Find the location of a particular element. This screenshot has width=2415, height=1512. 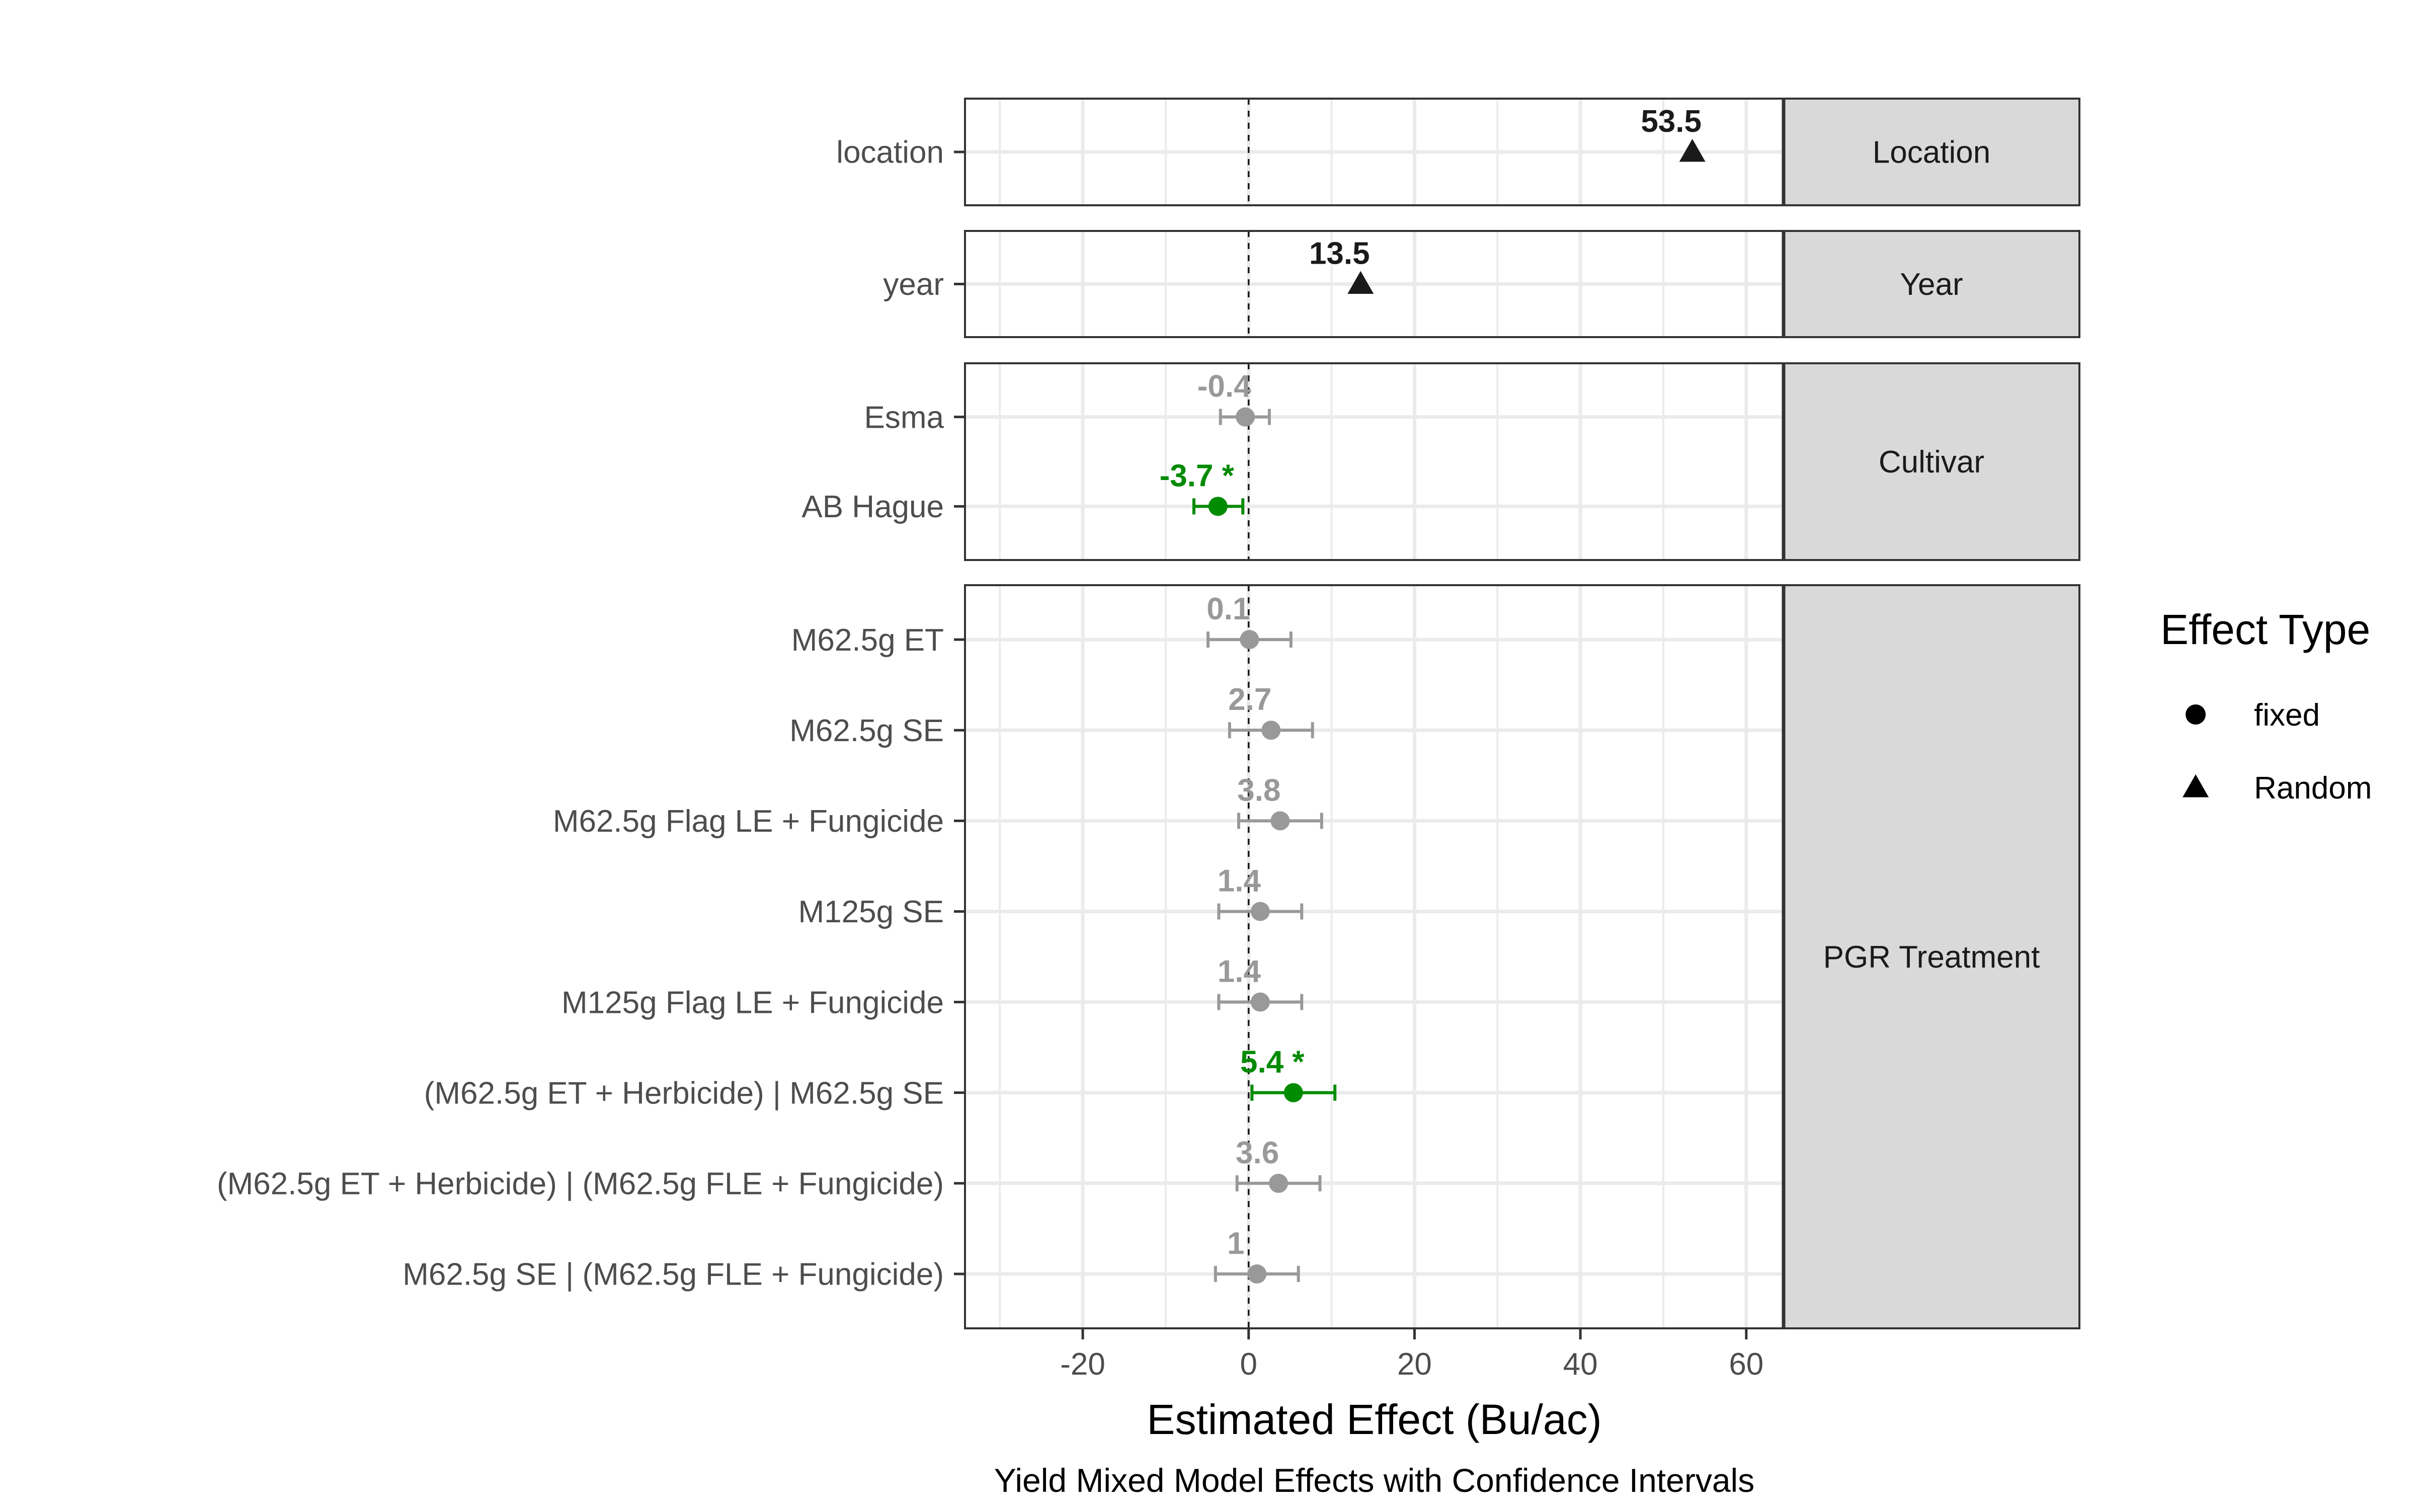

data-value-label: 13.5 is located at coordinates (1339, 253).